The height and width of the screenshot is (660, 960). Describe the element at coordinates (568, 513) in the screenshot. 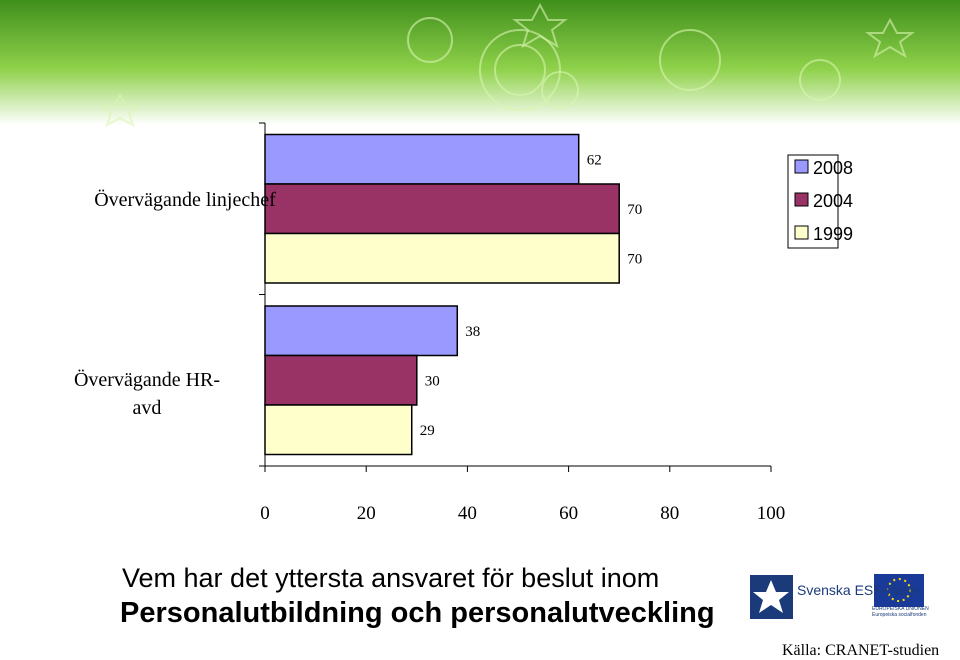

I see `x-tick-label: 60` at that location.